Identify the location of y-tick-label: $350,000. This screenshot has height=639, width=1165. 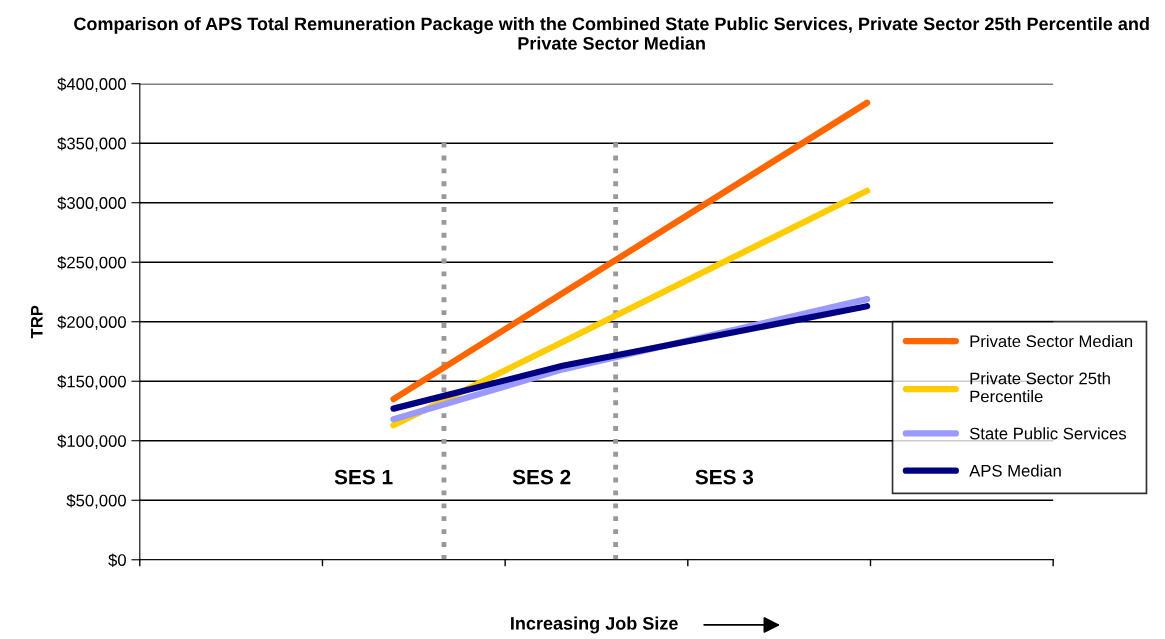
(91, 144).